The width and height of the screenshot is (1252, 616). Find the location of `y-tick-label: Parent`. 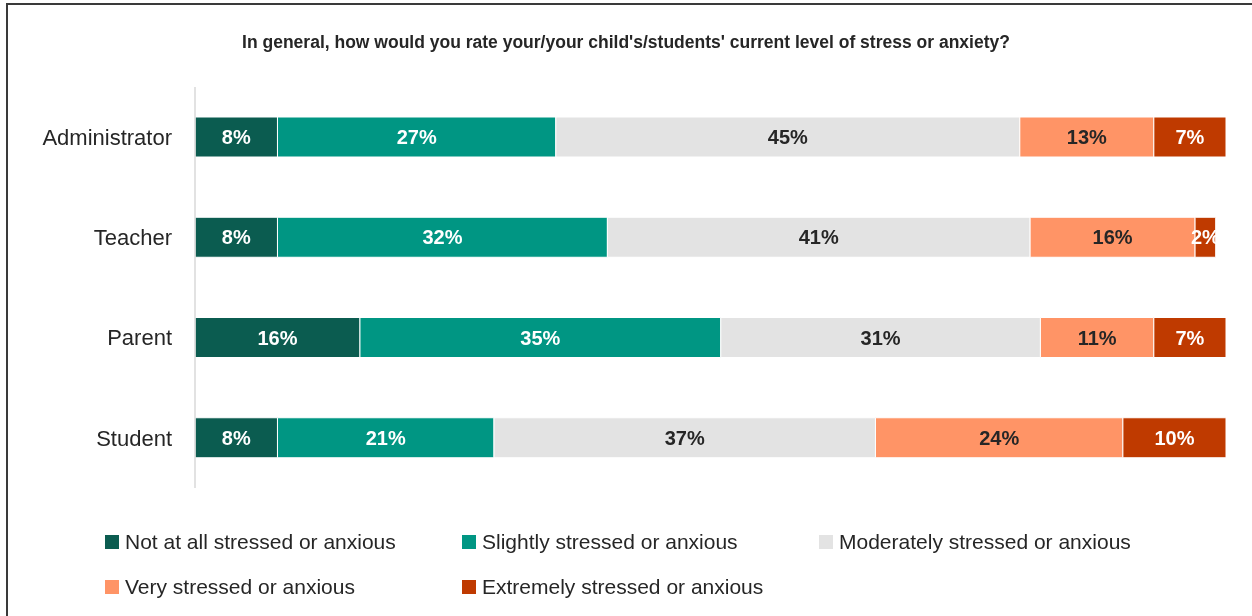

y-tick-label: Parent is located at coordinates (139, 338).